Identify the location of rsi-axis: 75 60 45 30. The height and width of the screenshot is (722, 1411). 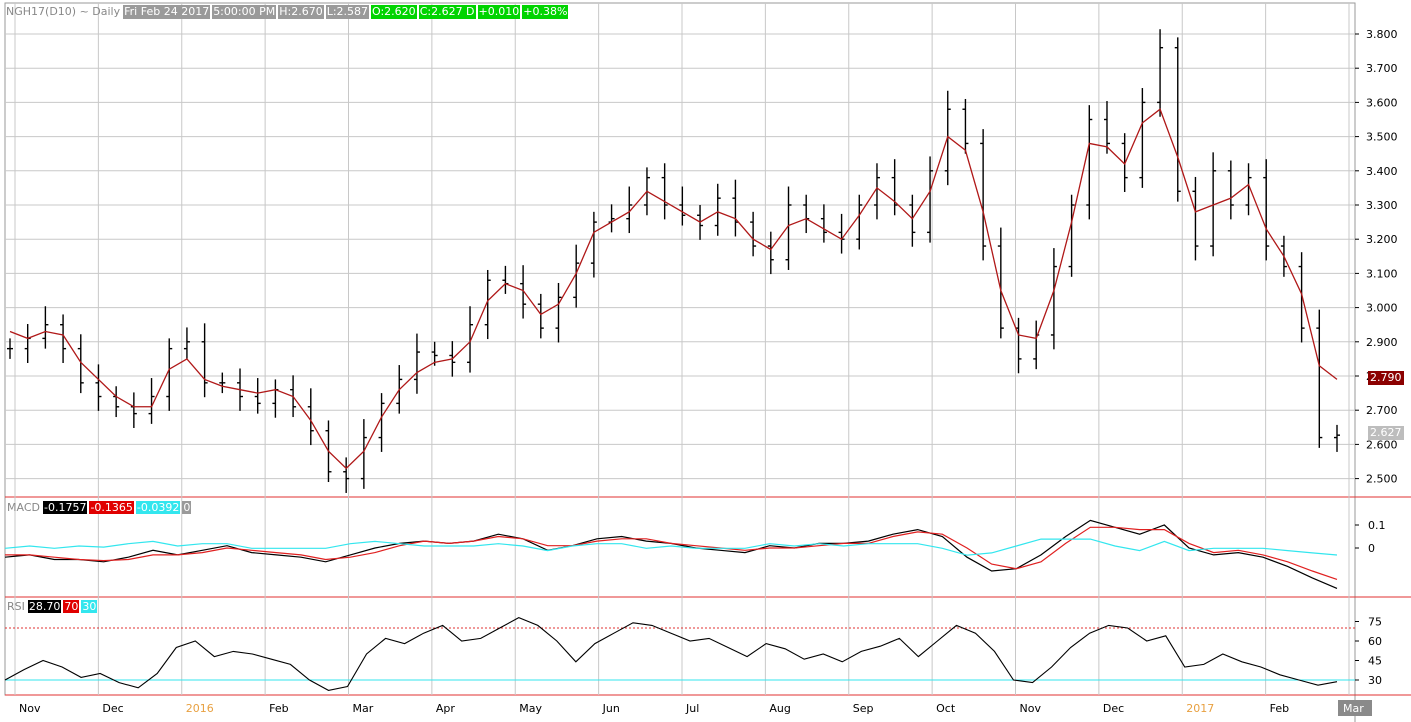
(1368, 651).